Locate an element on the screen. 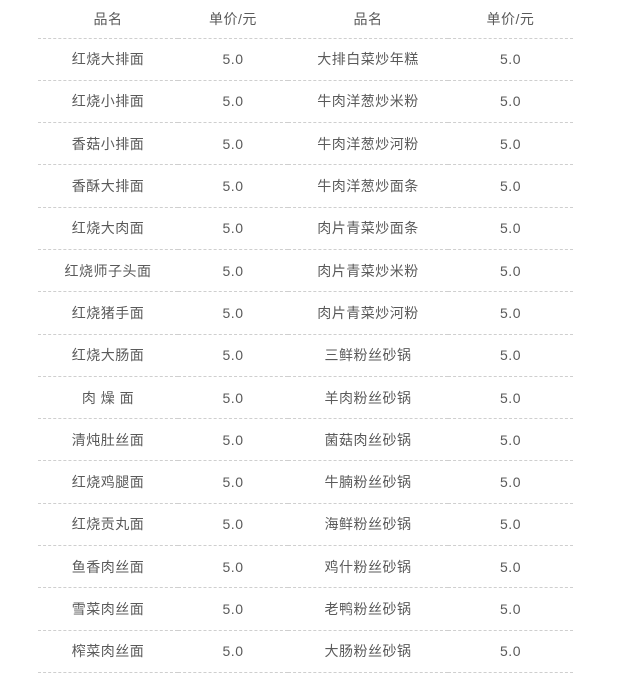  item-name: 肉片青菜炒河粉 is located at coordinates (368, 312).